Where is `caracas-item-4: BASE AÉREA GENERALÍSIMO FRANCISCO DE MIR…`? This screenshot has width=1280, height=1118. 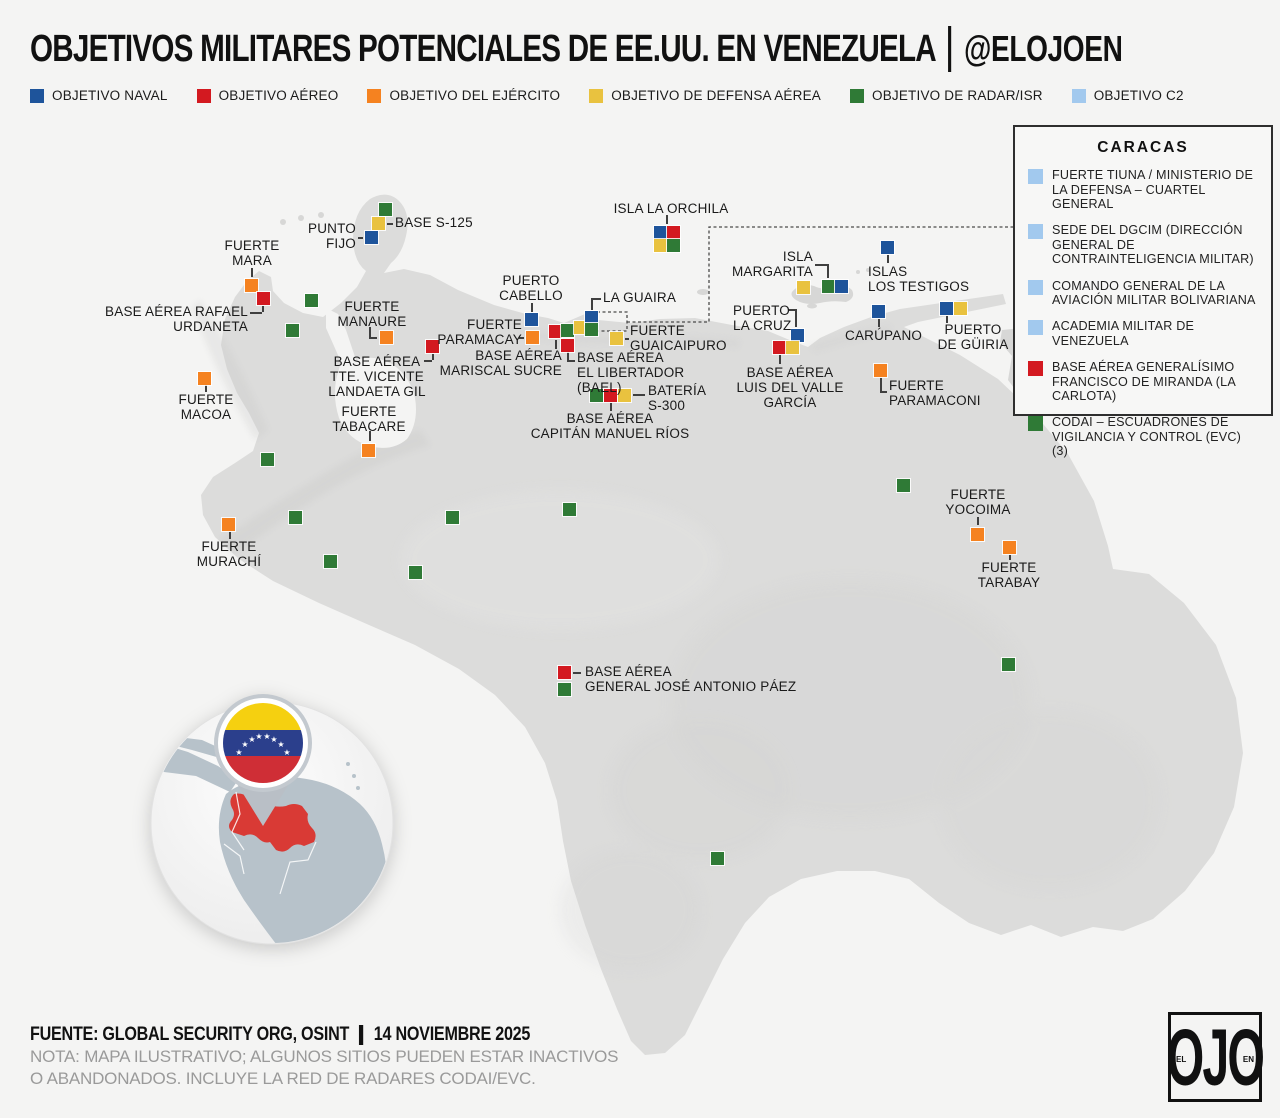
caracas-item-4: BASE AÉREA GENERALÍSIMO FRANCISCO DE MIR… is located at coordinates (1143, 382).